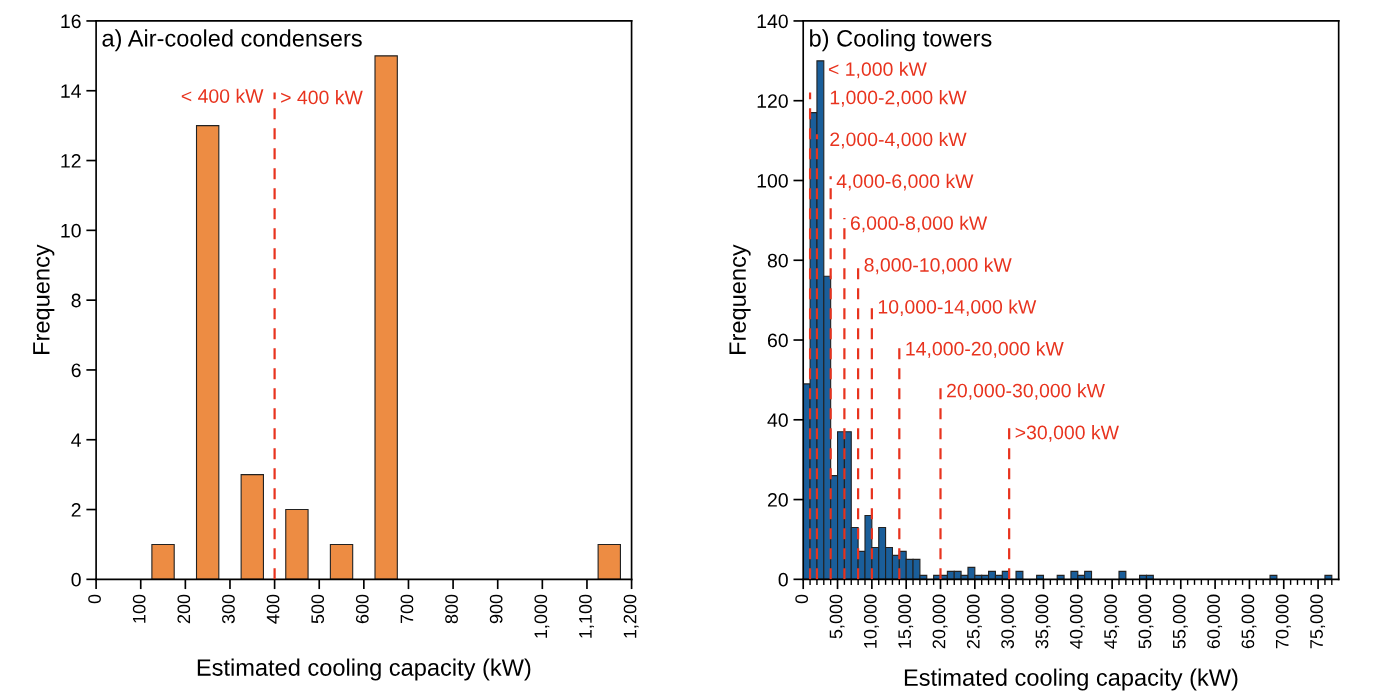 This screenshot has height=698, width=1373. Describe the element at coordinates (228, 609) in the screenshot. I see `x-tick-label: 300` at that location.